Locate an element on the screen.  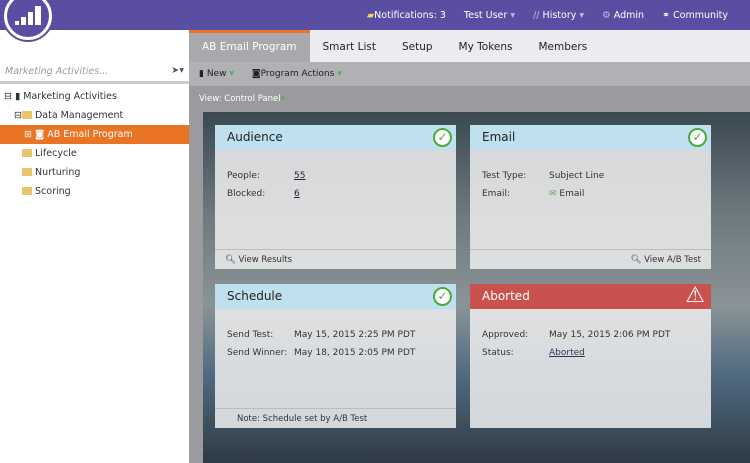
tab-smart-list: Smart List is located at coordinates (349, 47).